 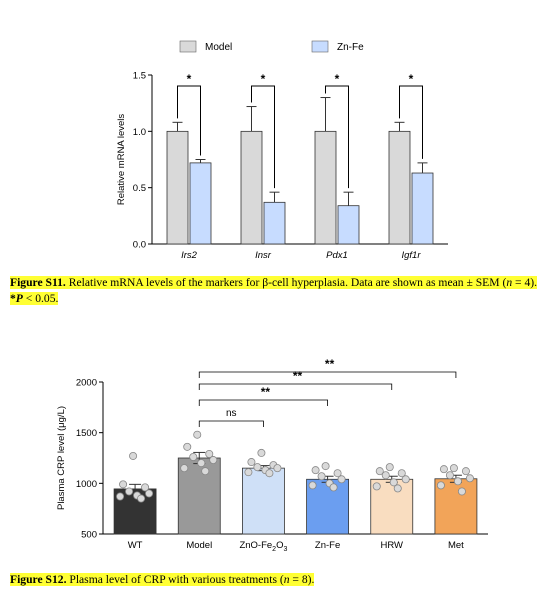 I want to click on legend-label: Model, so click(x=218, y=47).